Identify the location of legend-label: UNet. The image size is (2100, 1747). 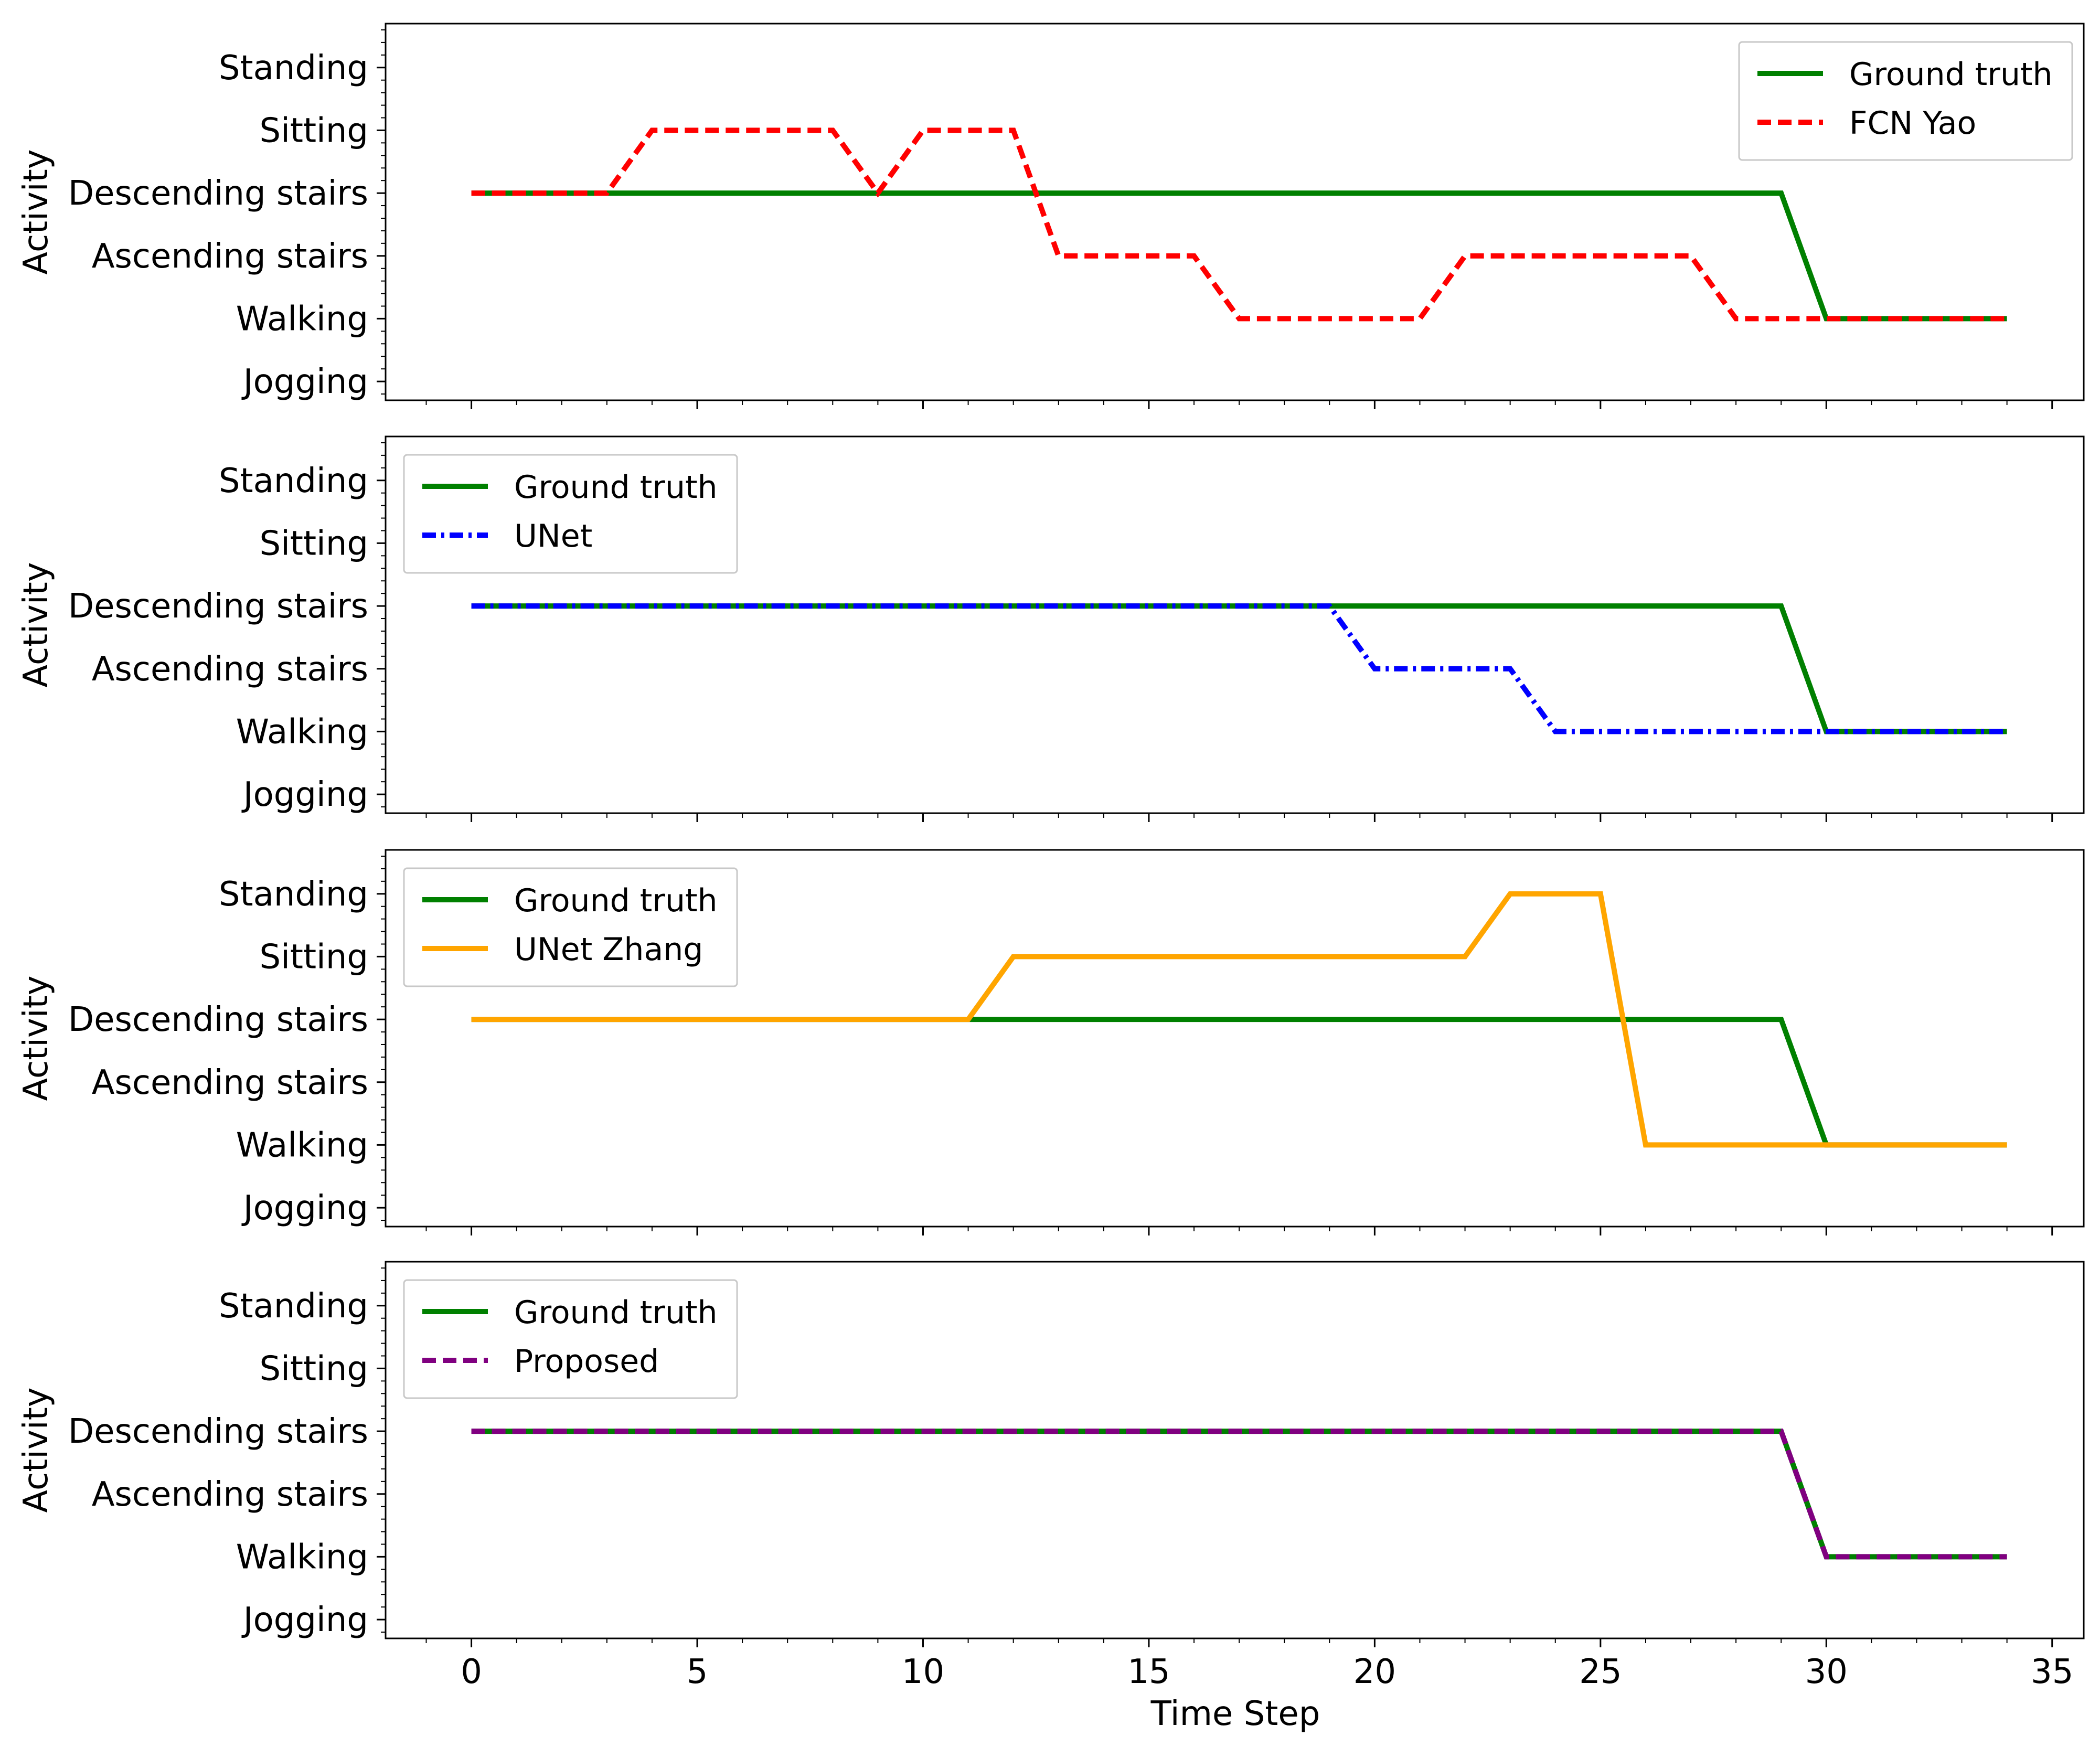
(553, 536).